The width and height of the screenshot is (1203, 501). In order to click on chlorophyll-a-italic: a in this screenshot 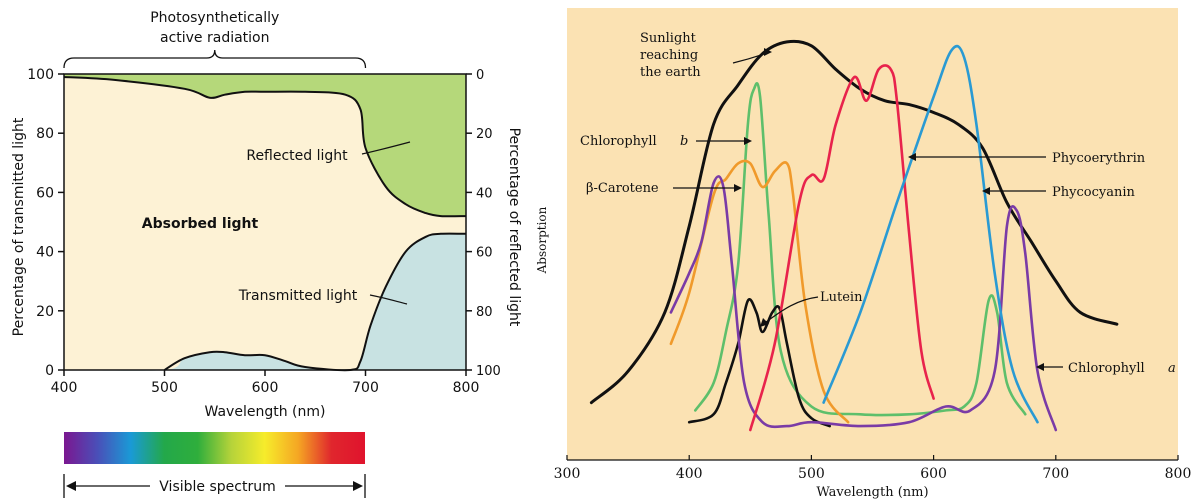, I will do `click(1172, 368)`.